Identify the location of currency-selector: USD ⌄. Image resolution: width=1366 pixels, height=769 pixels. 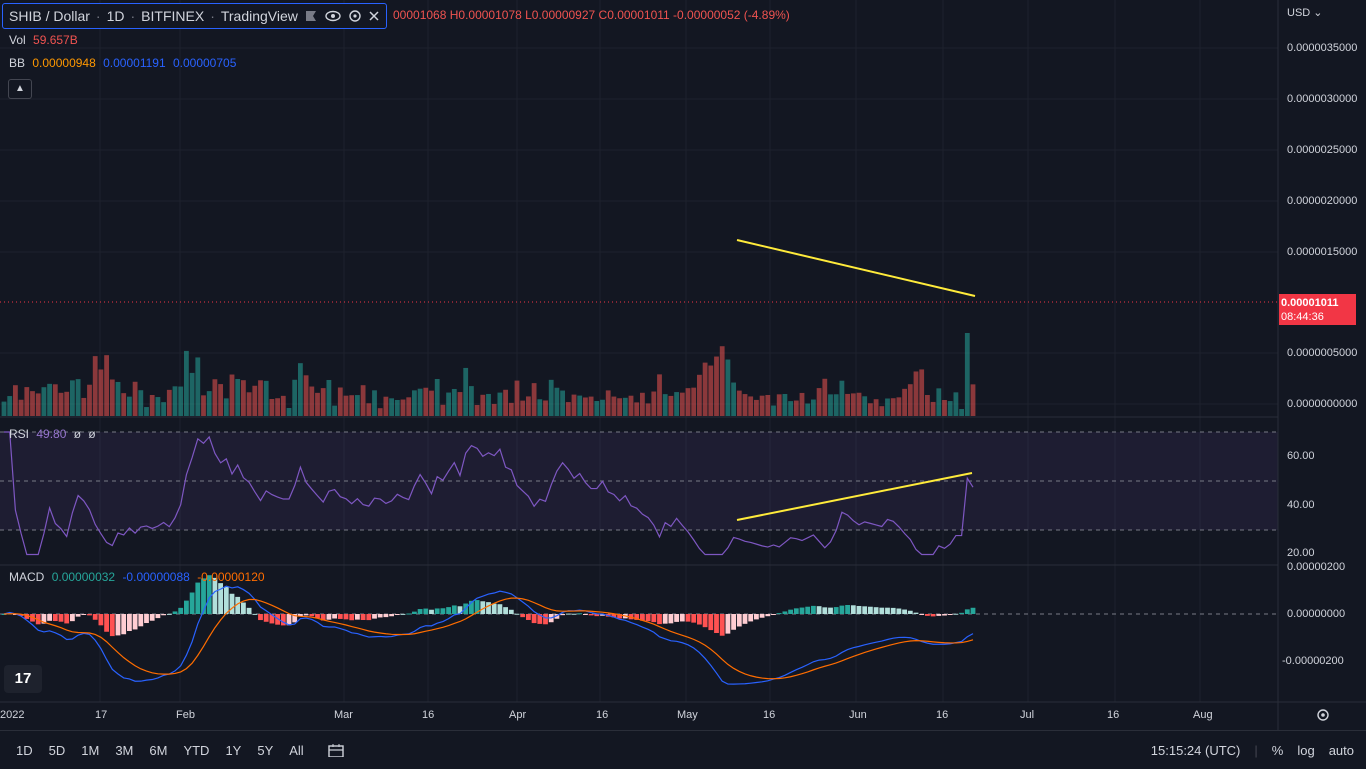
(1305, 13).